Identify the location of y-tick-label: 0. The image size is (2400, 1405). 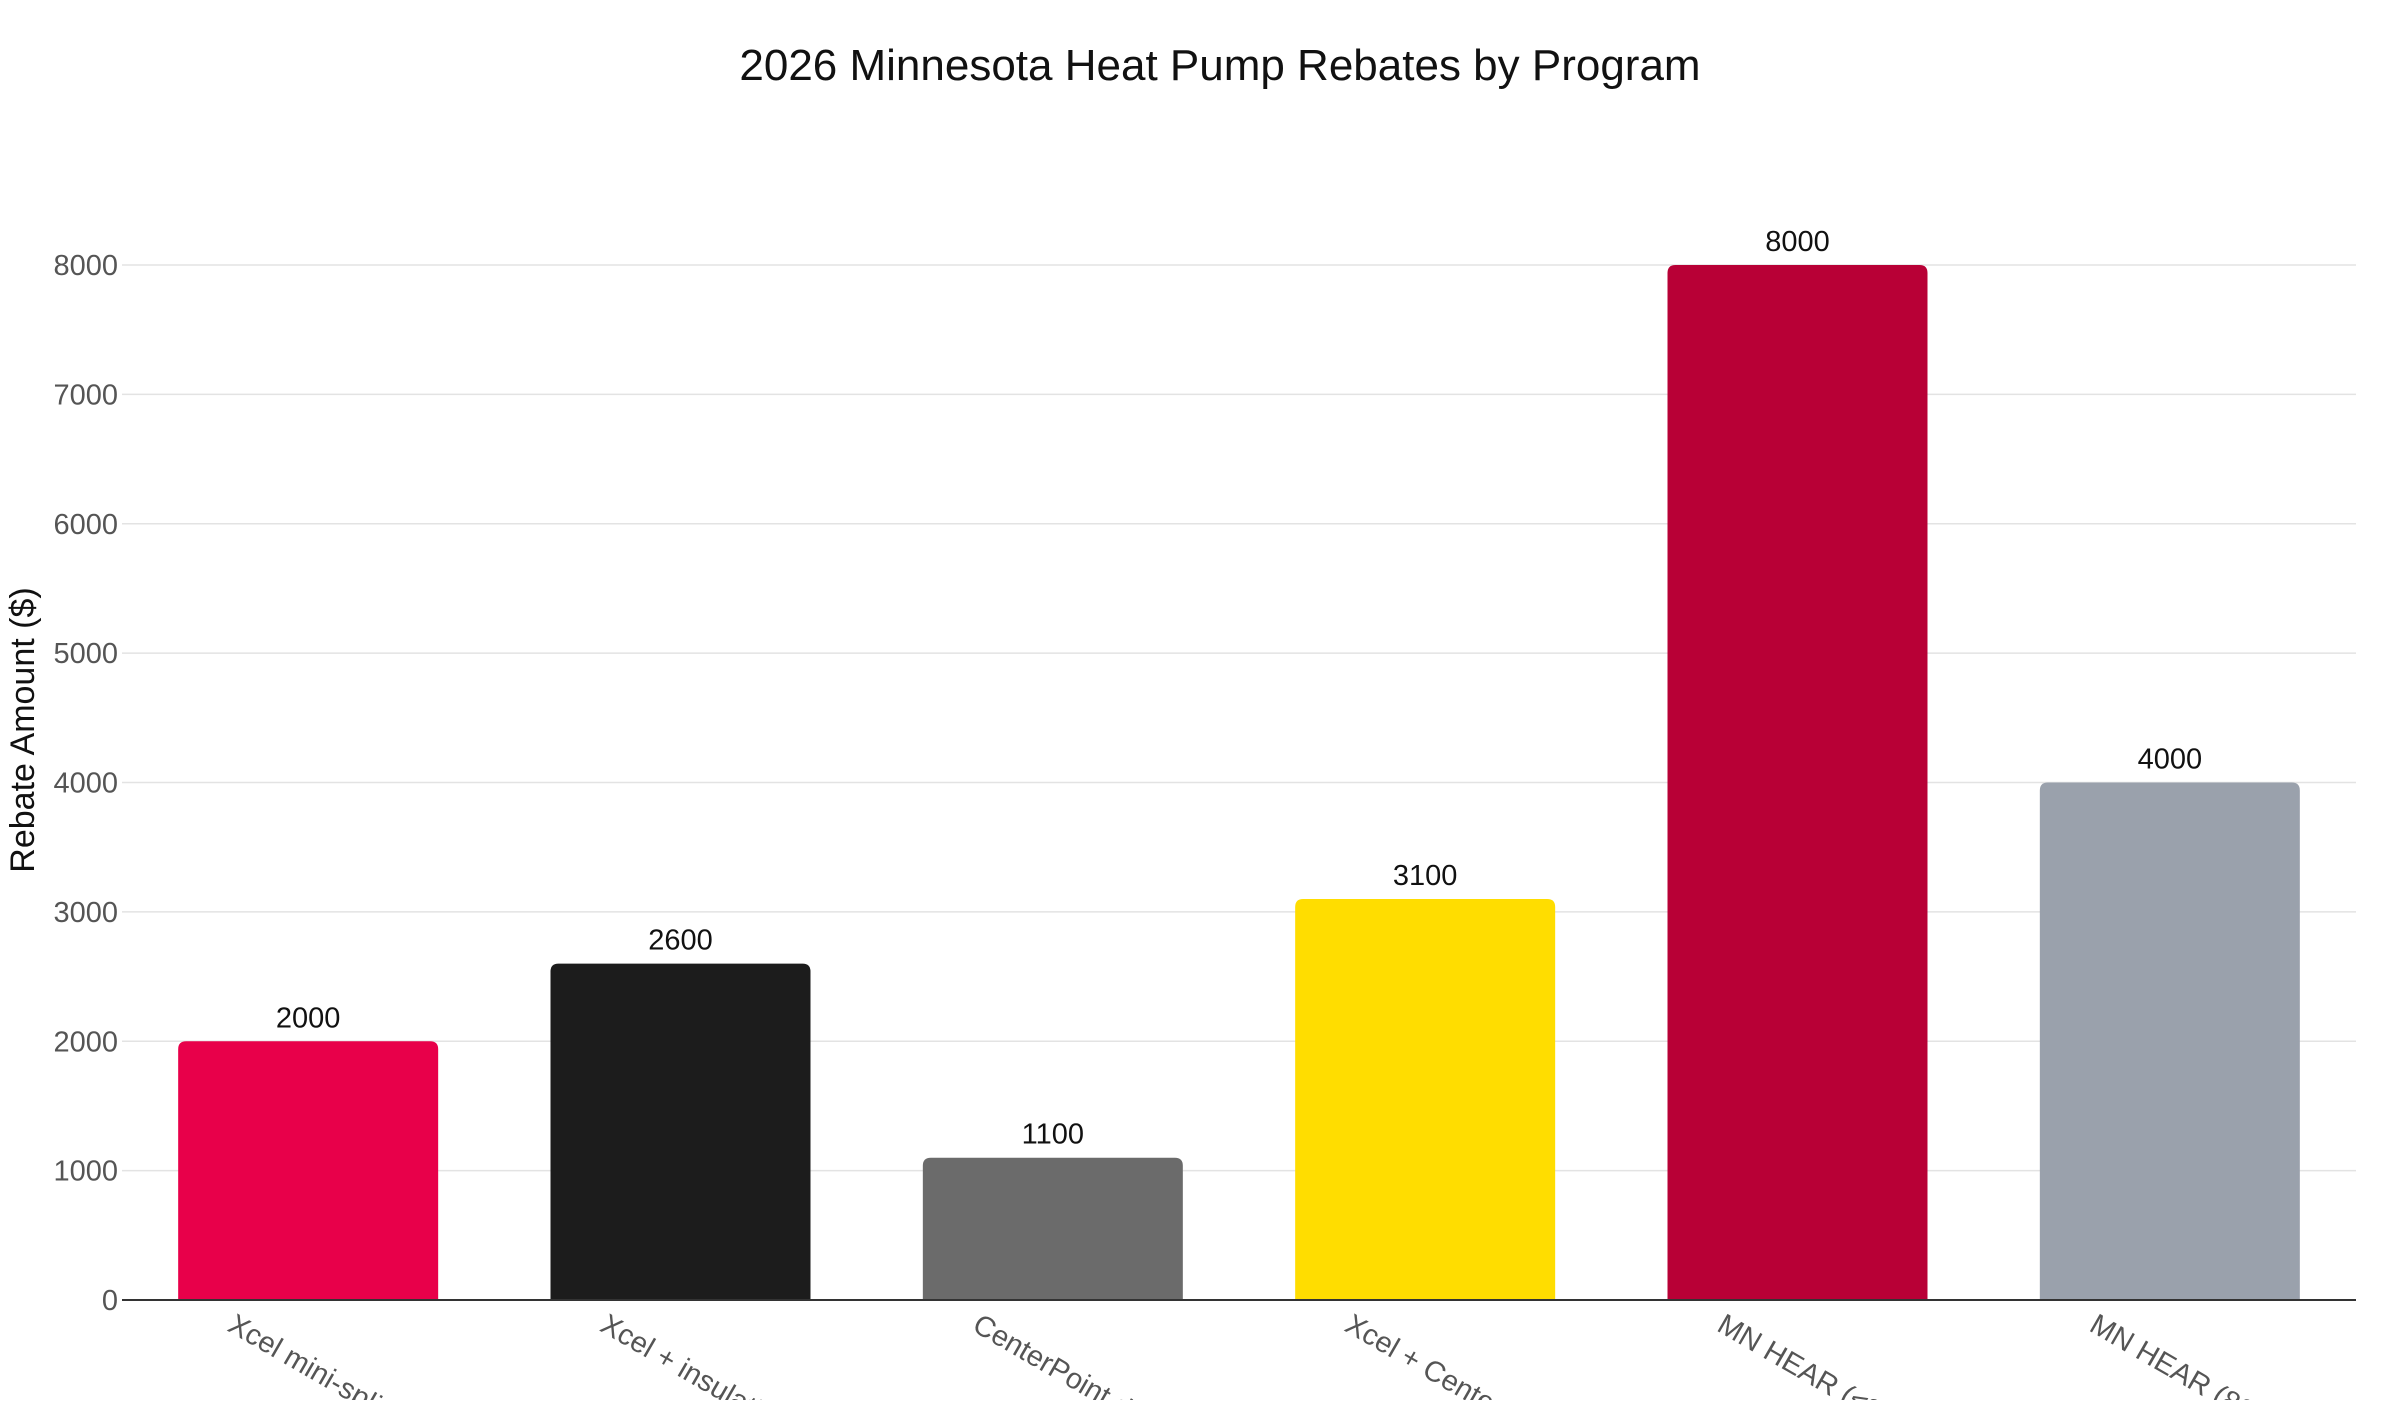
(110, 1301).